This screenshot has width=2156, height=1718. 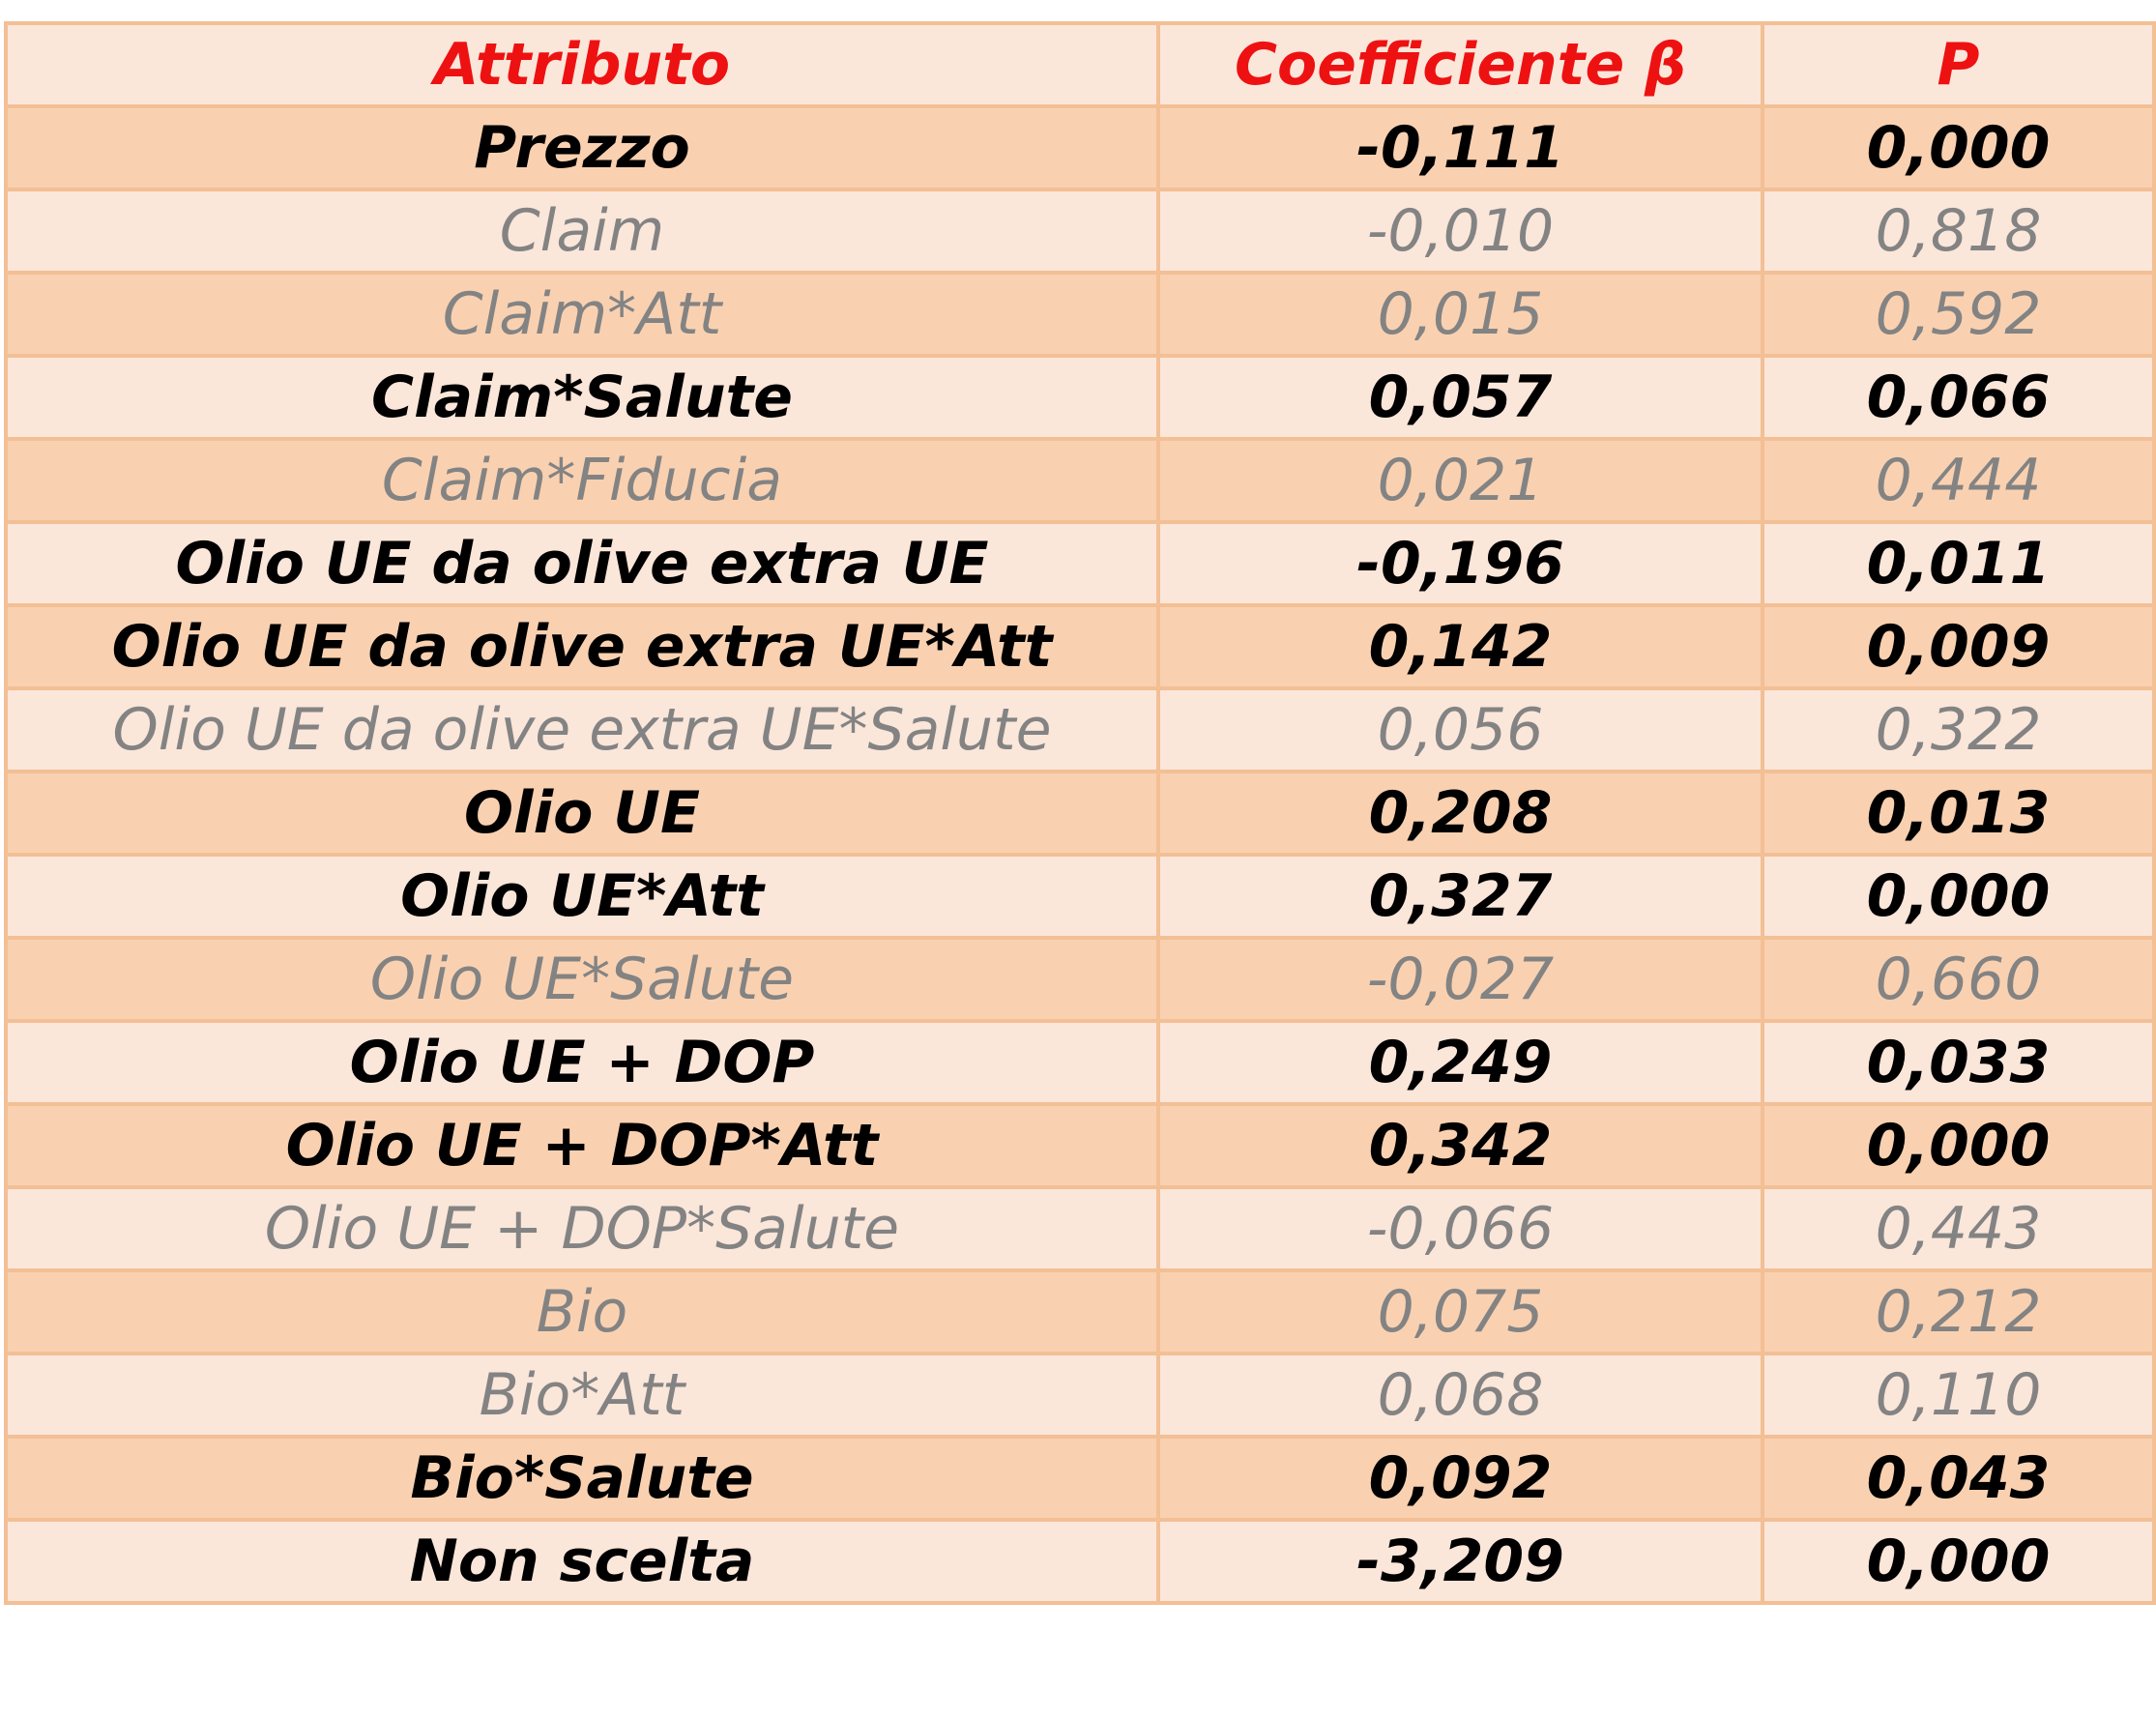 What do you see at coordinates (1460, 646) in the screenshot?
I see `coefficient-cell: 0,142` at bounding box center [1460, 646].